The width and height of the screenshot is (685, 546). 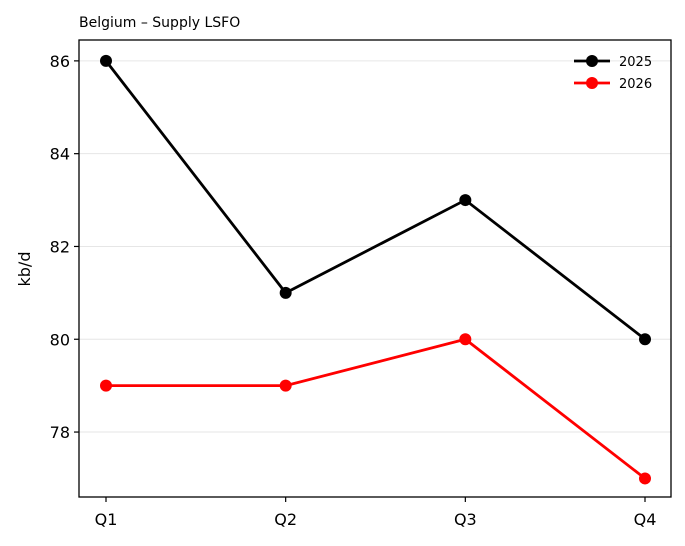 I want to click on x-tick-label: Q3, so click(x=465, y=519).